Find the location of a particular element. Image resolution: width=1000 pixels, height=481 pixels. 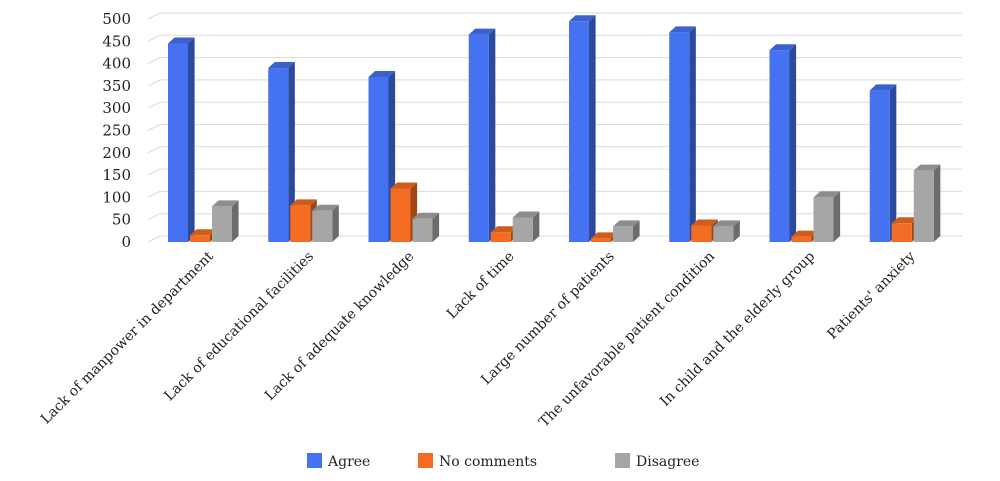

legend-item: Disagree is located at coordinates (657, 461).